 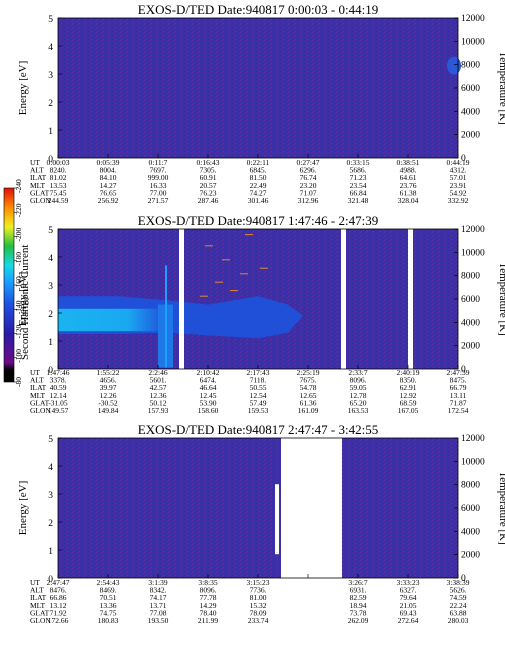 I want to click on annotation-value: 16.33, so click(x=158, y=185).